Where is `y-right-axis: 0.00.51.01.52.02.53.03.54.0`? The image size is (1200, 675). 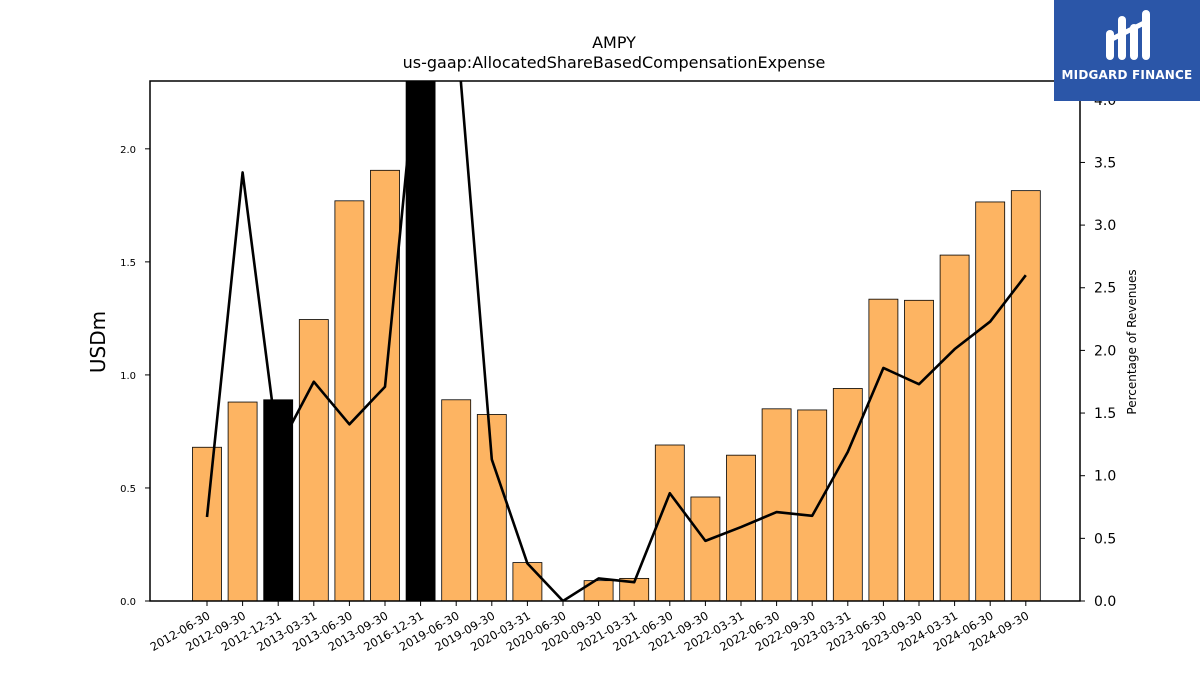 y-right-axis: 0.00.51.01.52.02.53.03.54.0 is located at coordinates (1098, 351).